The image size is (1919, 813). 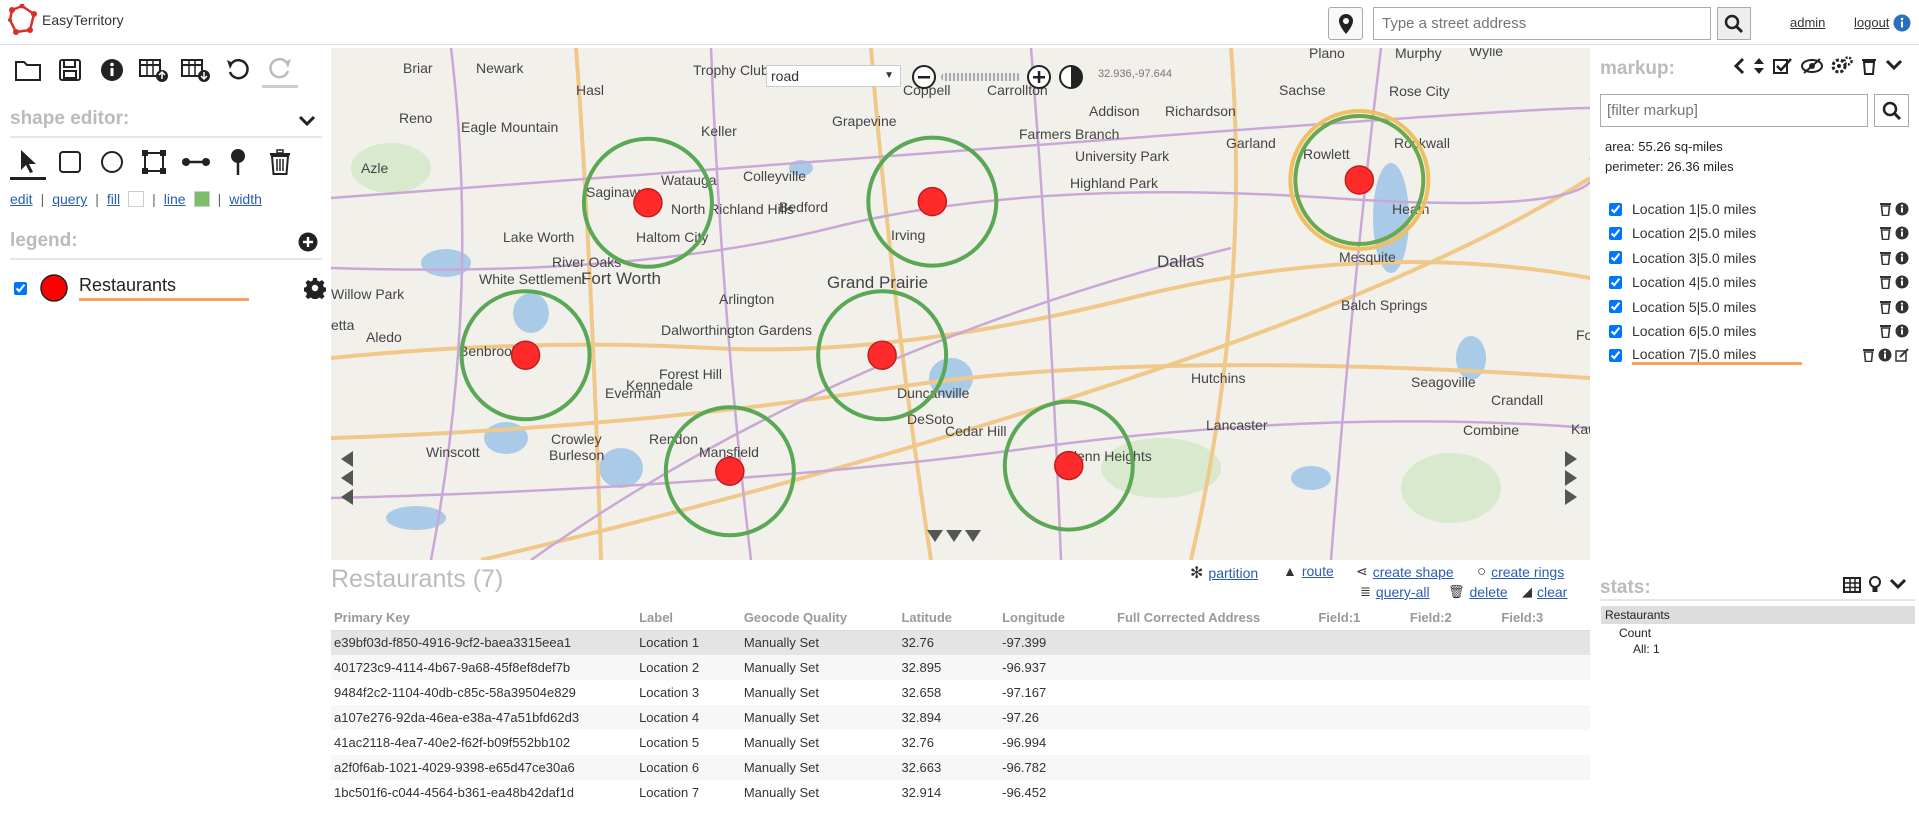 I want to click on save-button, so click(x=70, y=70).